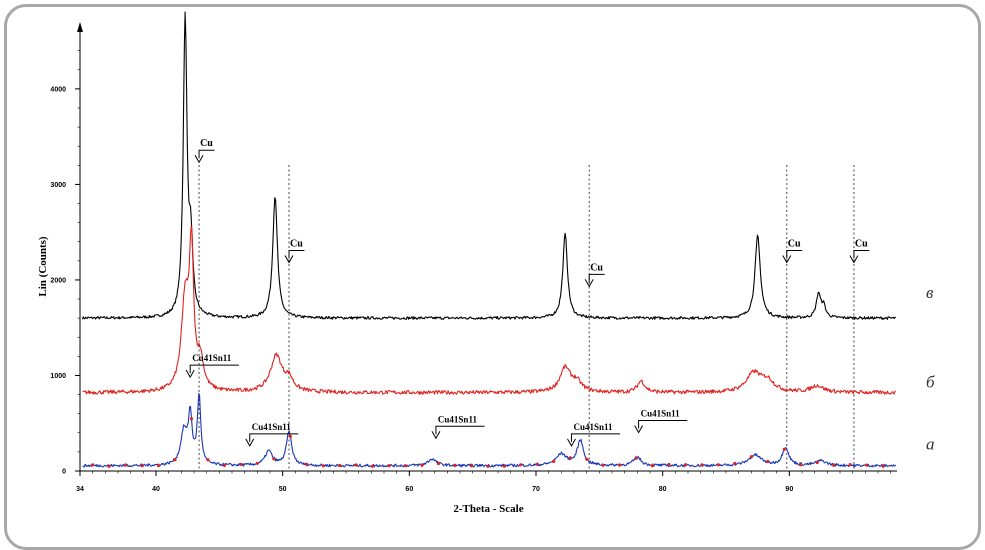 This screenshot has height=550, width=985. I want to click on y-tick-label: 2000, so click(58, 280).